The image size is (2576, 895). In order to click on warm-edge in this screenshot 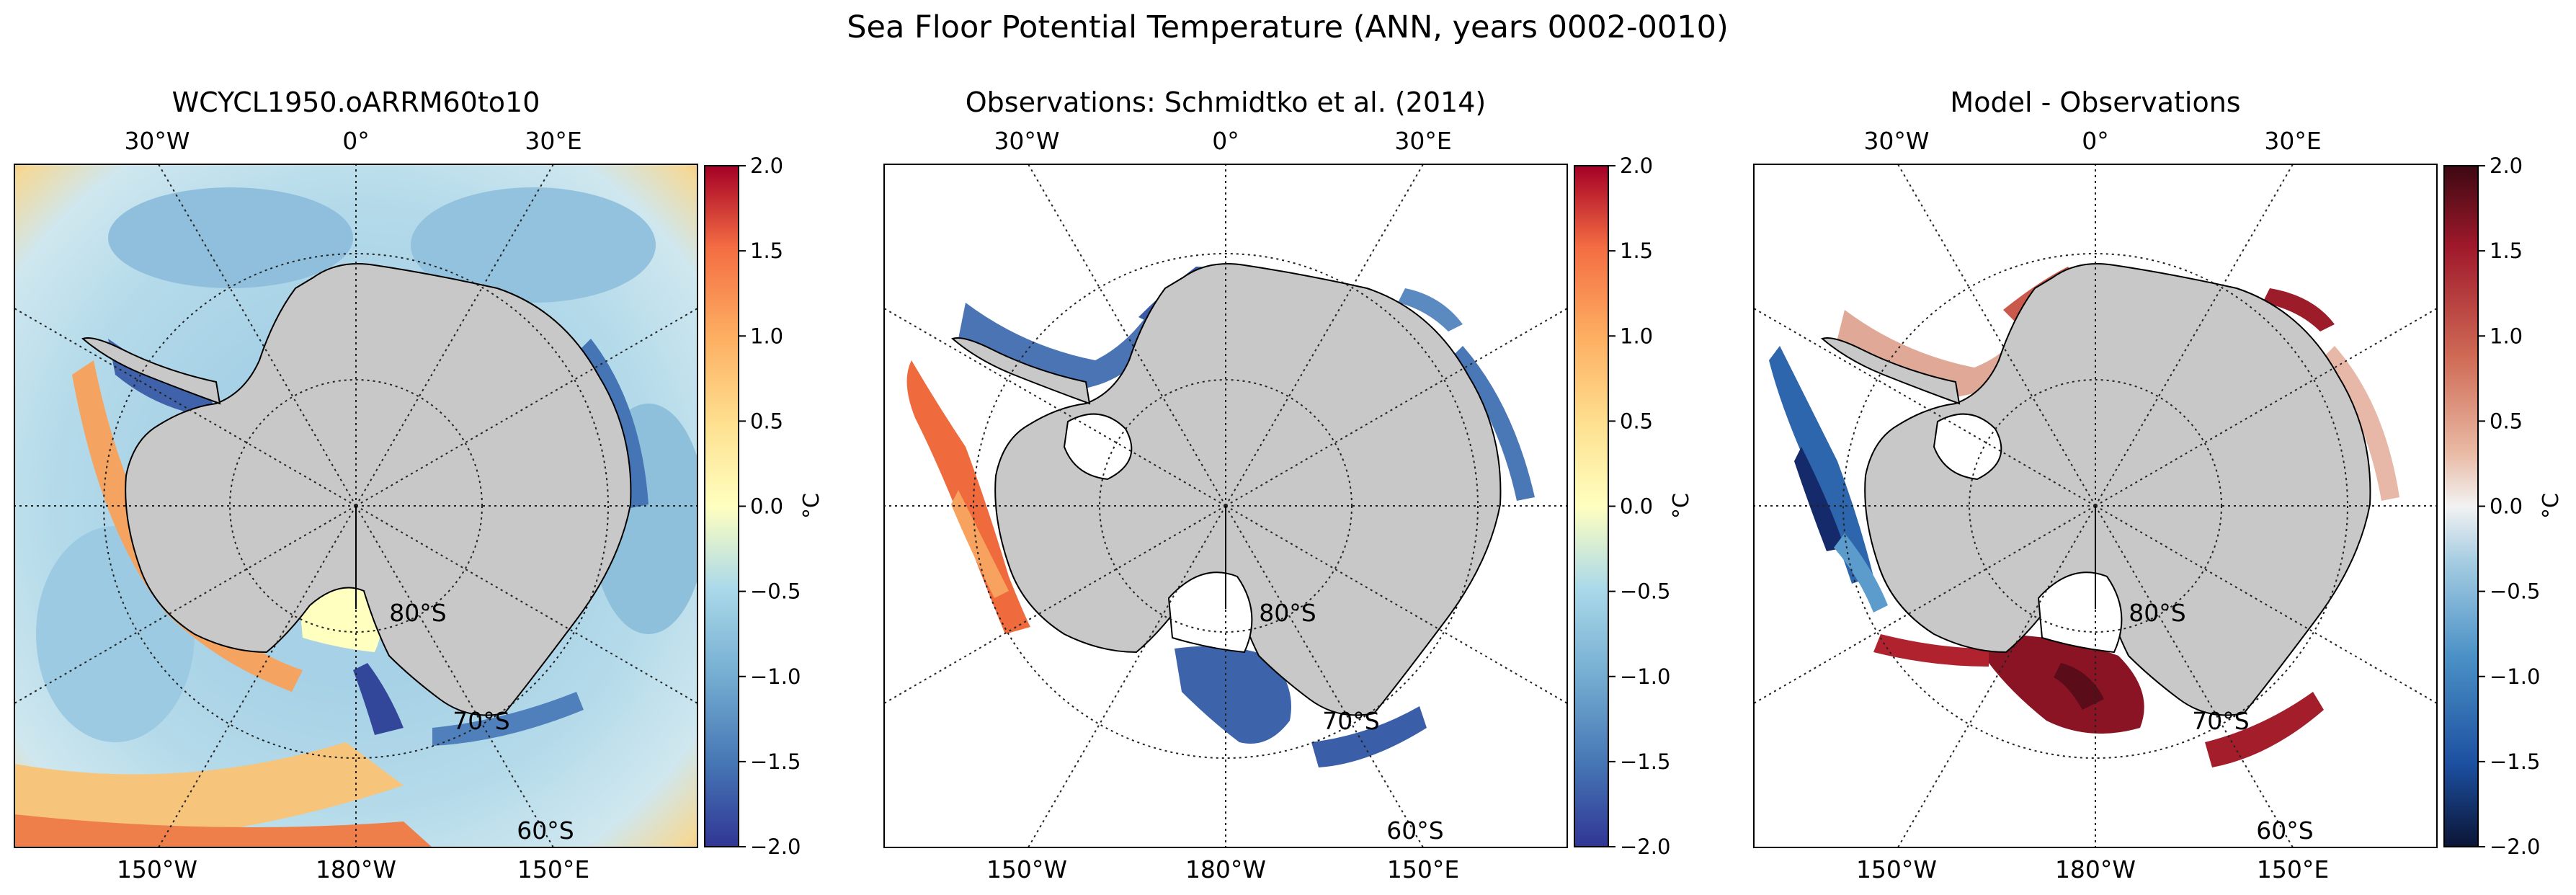, I will do `click(223, 830)`.